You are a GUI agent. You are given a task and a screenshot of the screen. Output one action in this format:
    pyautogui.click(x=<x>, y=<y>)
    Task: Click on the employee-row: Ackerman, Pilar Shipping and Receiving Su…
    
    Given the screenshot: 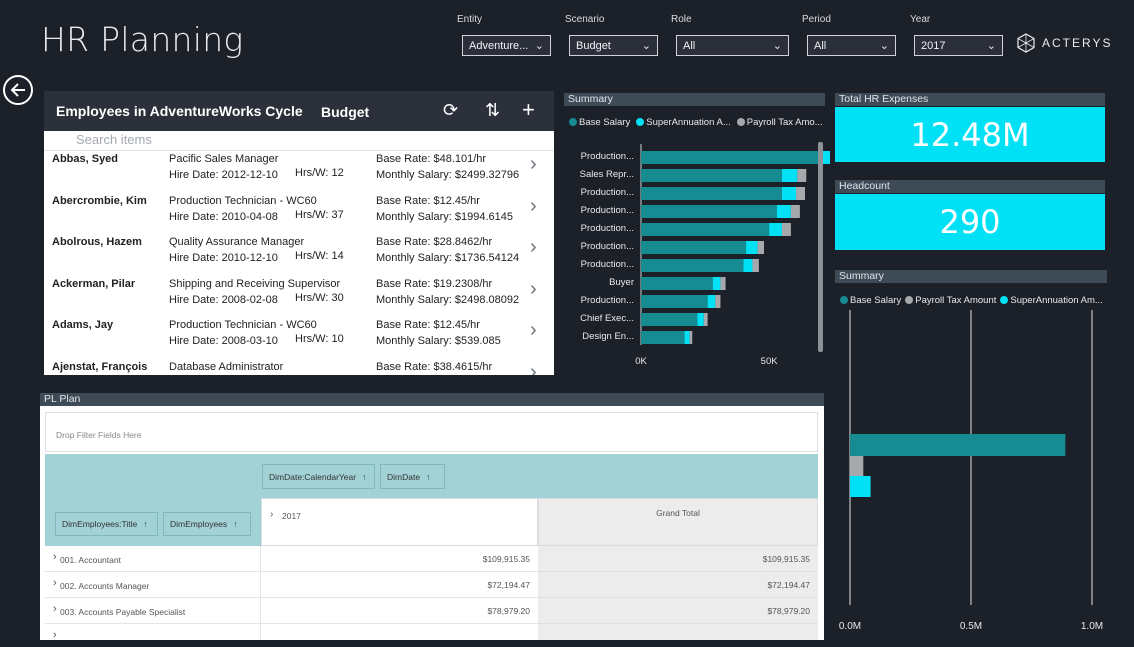 What is the action you would take?
    pyautogui.click(x=299, y=299)
    